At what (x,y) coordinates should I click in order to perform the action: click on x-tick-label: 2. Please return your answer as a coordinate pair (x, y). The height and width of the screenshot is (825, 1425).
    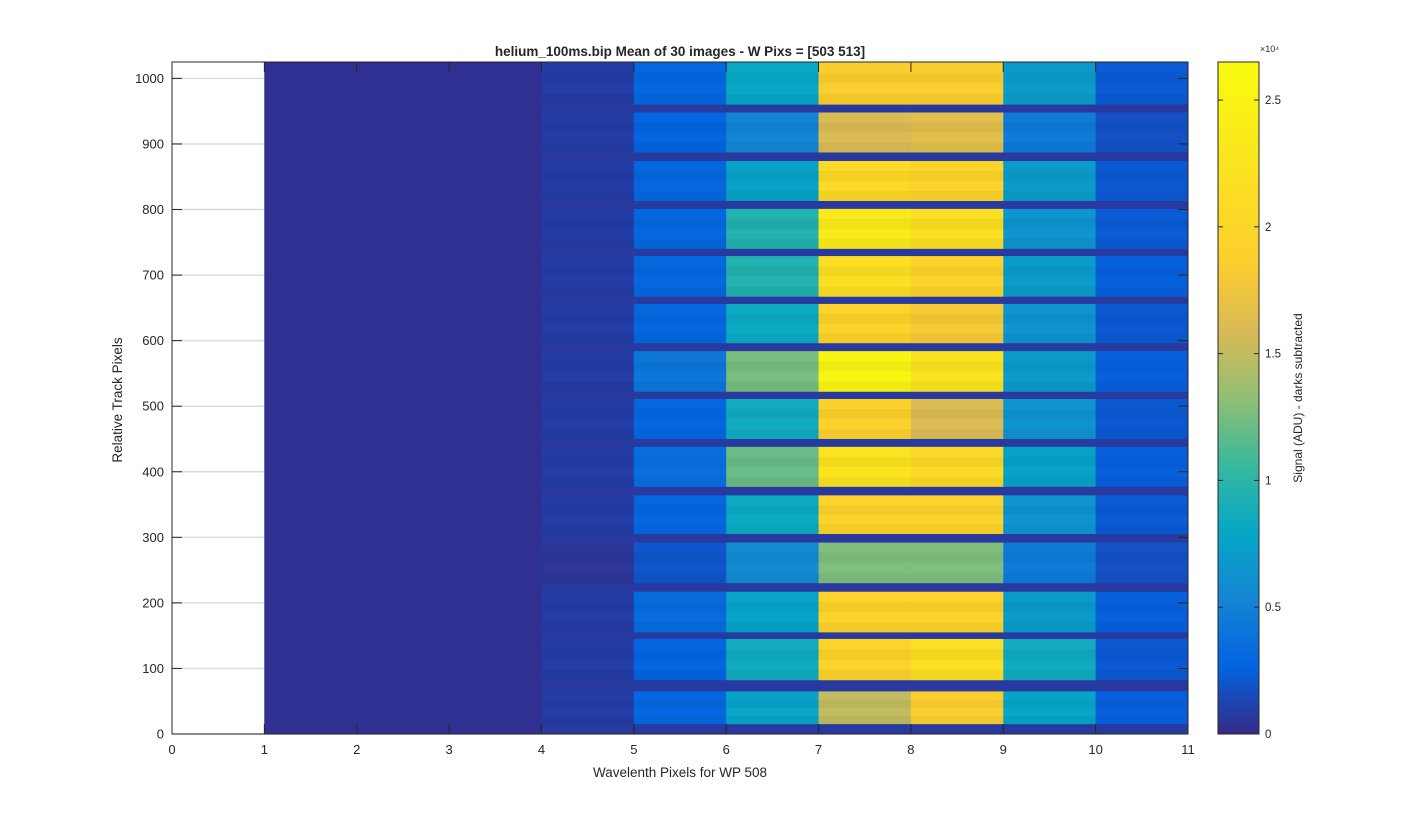
    Looking at the image, I should click on (356, 749).